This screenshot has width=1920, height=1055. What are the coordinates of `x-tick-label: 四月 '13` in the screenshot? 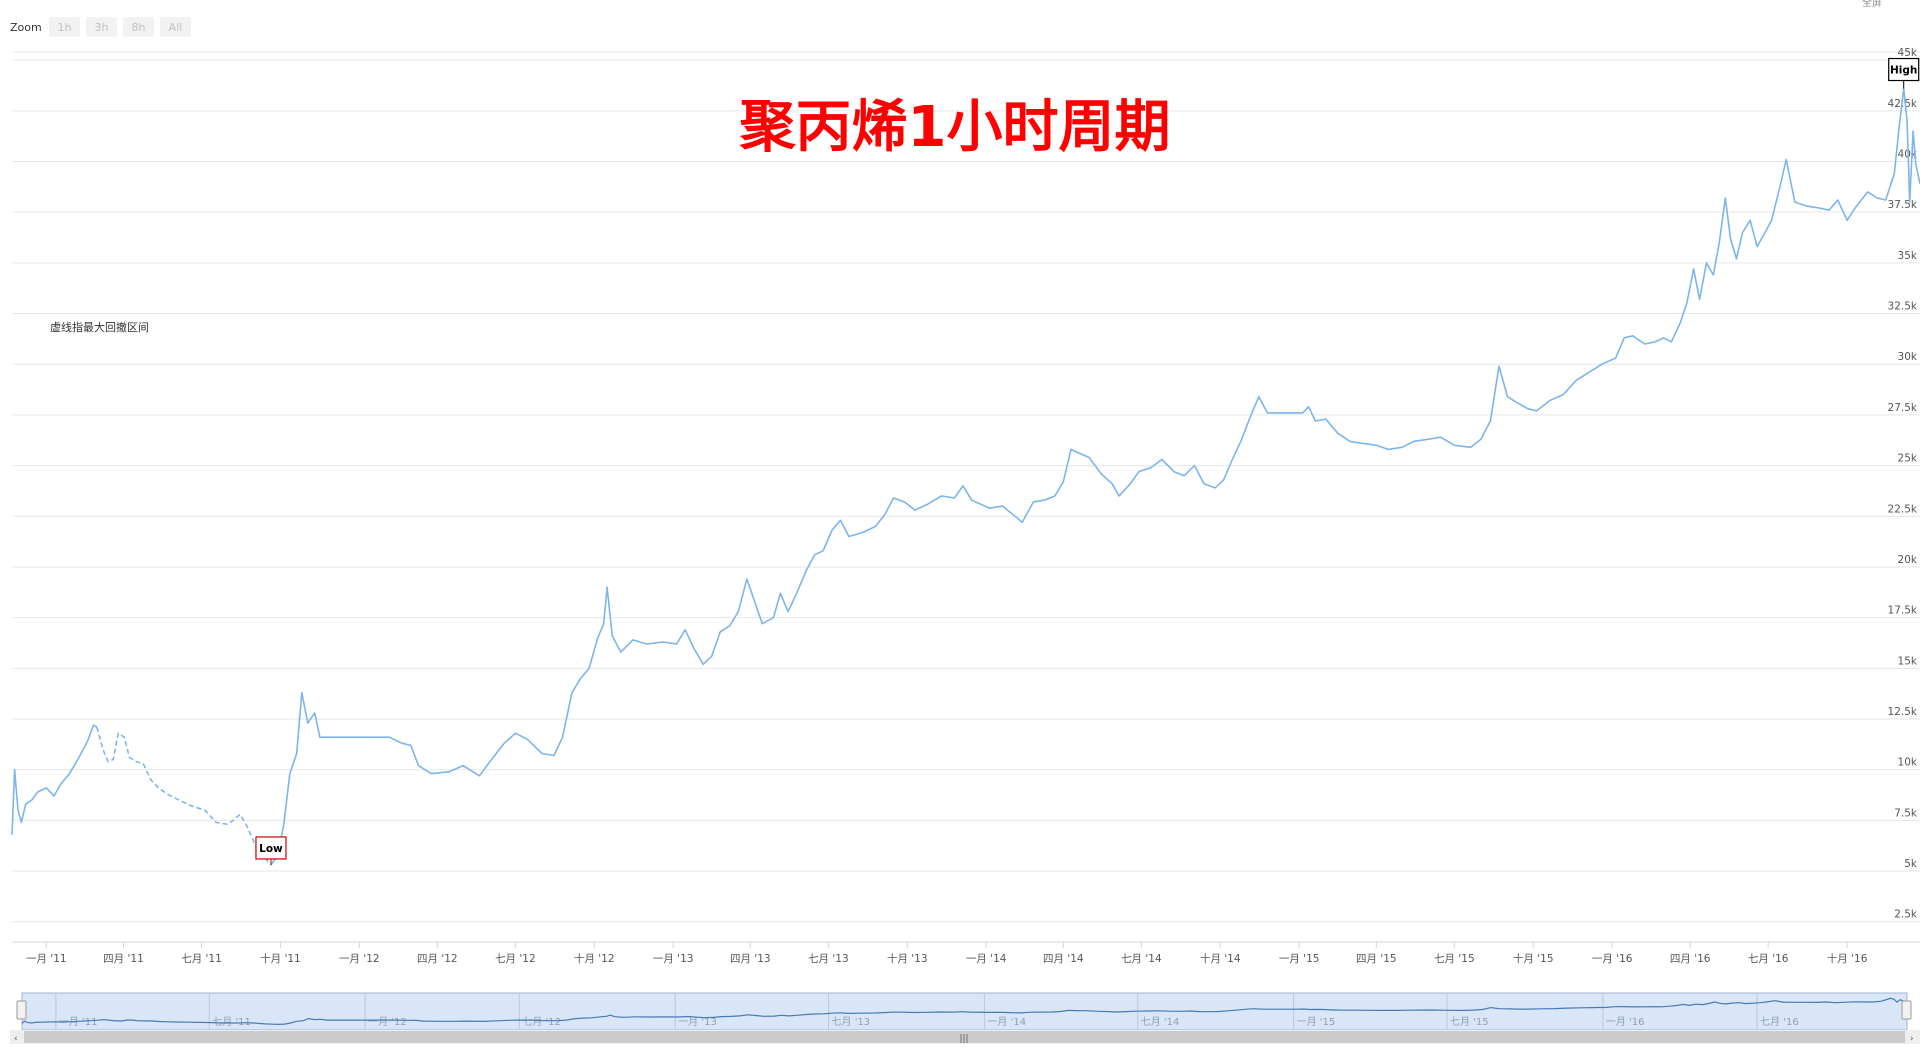 It's located at (750, 959).